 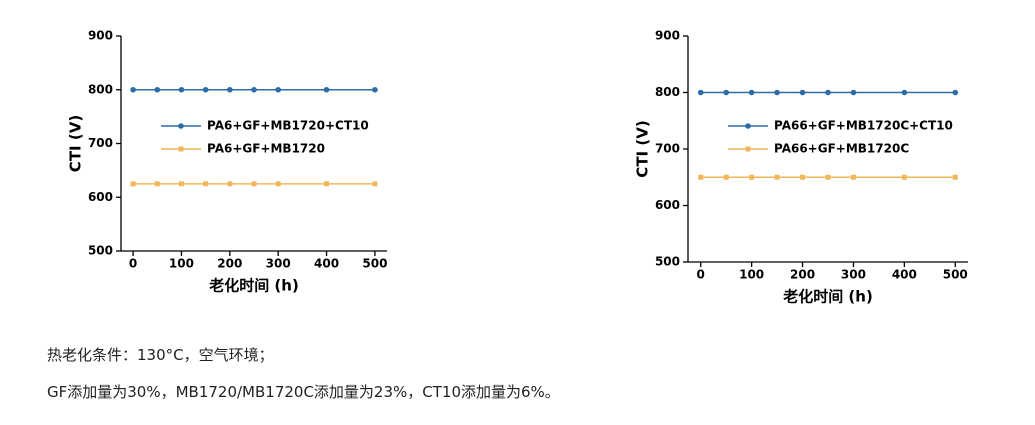 I want to click on note: 热老化条件：130°C，空气环境；, so click(x=160, y=355).